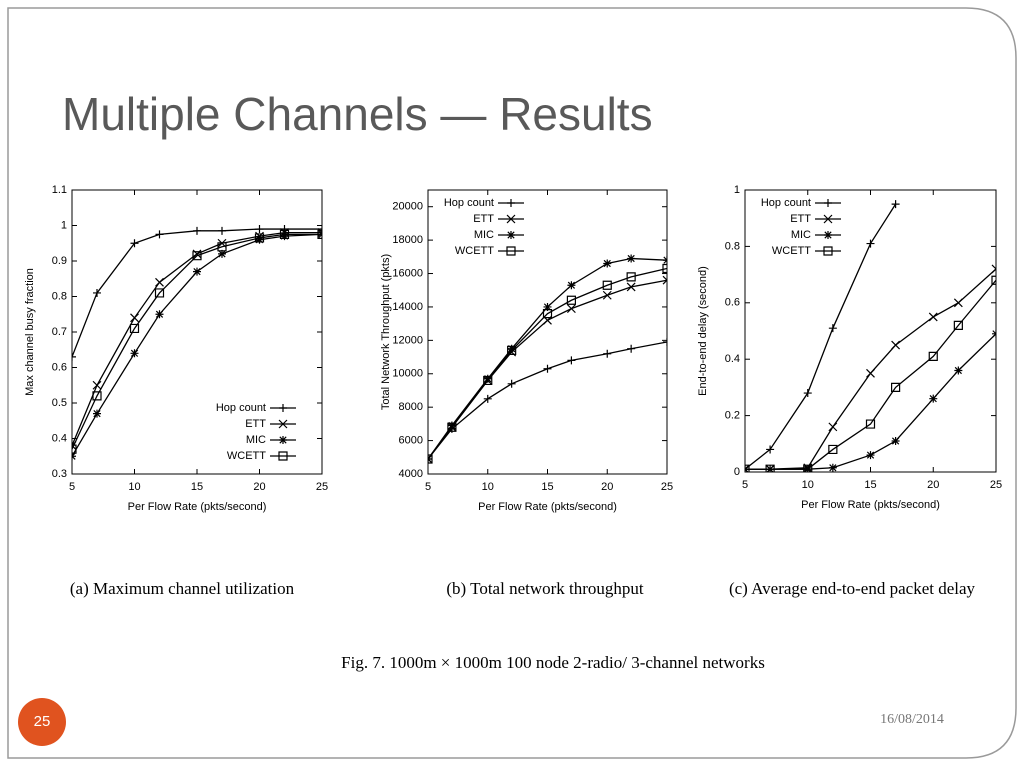 This screenshot has width=1024, height=773. What do you see at coordinates (259, 487) in the screenshot?
I see `x-tick-label: 20` at bounding box center [259, 487].